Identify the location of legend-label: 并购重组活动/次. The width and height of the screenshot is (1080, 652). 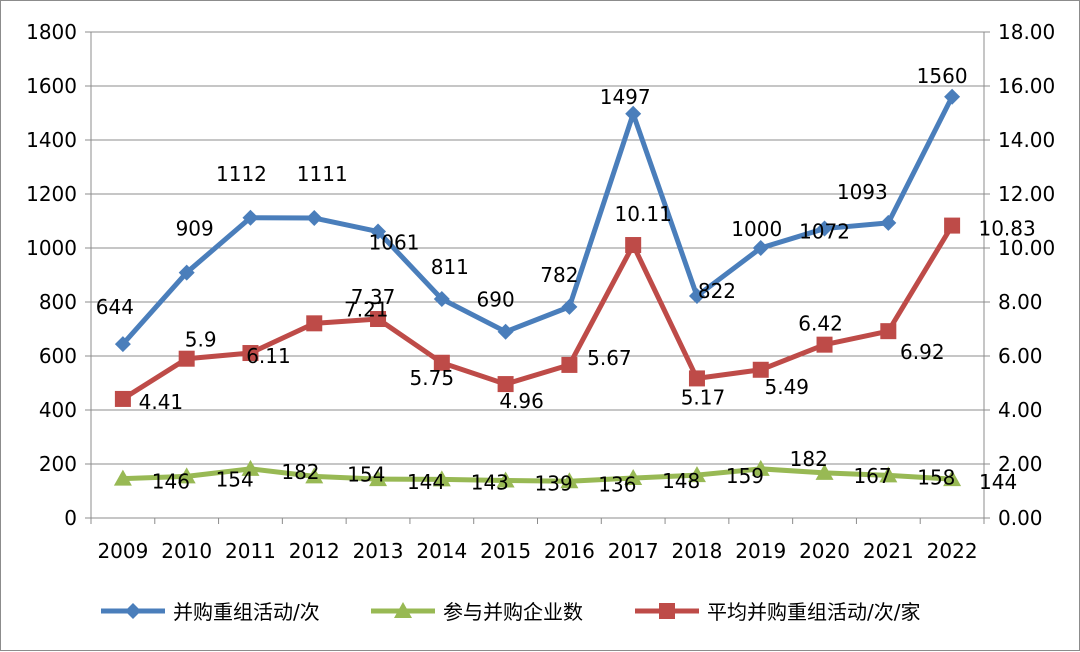
(246, 612).